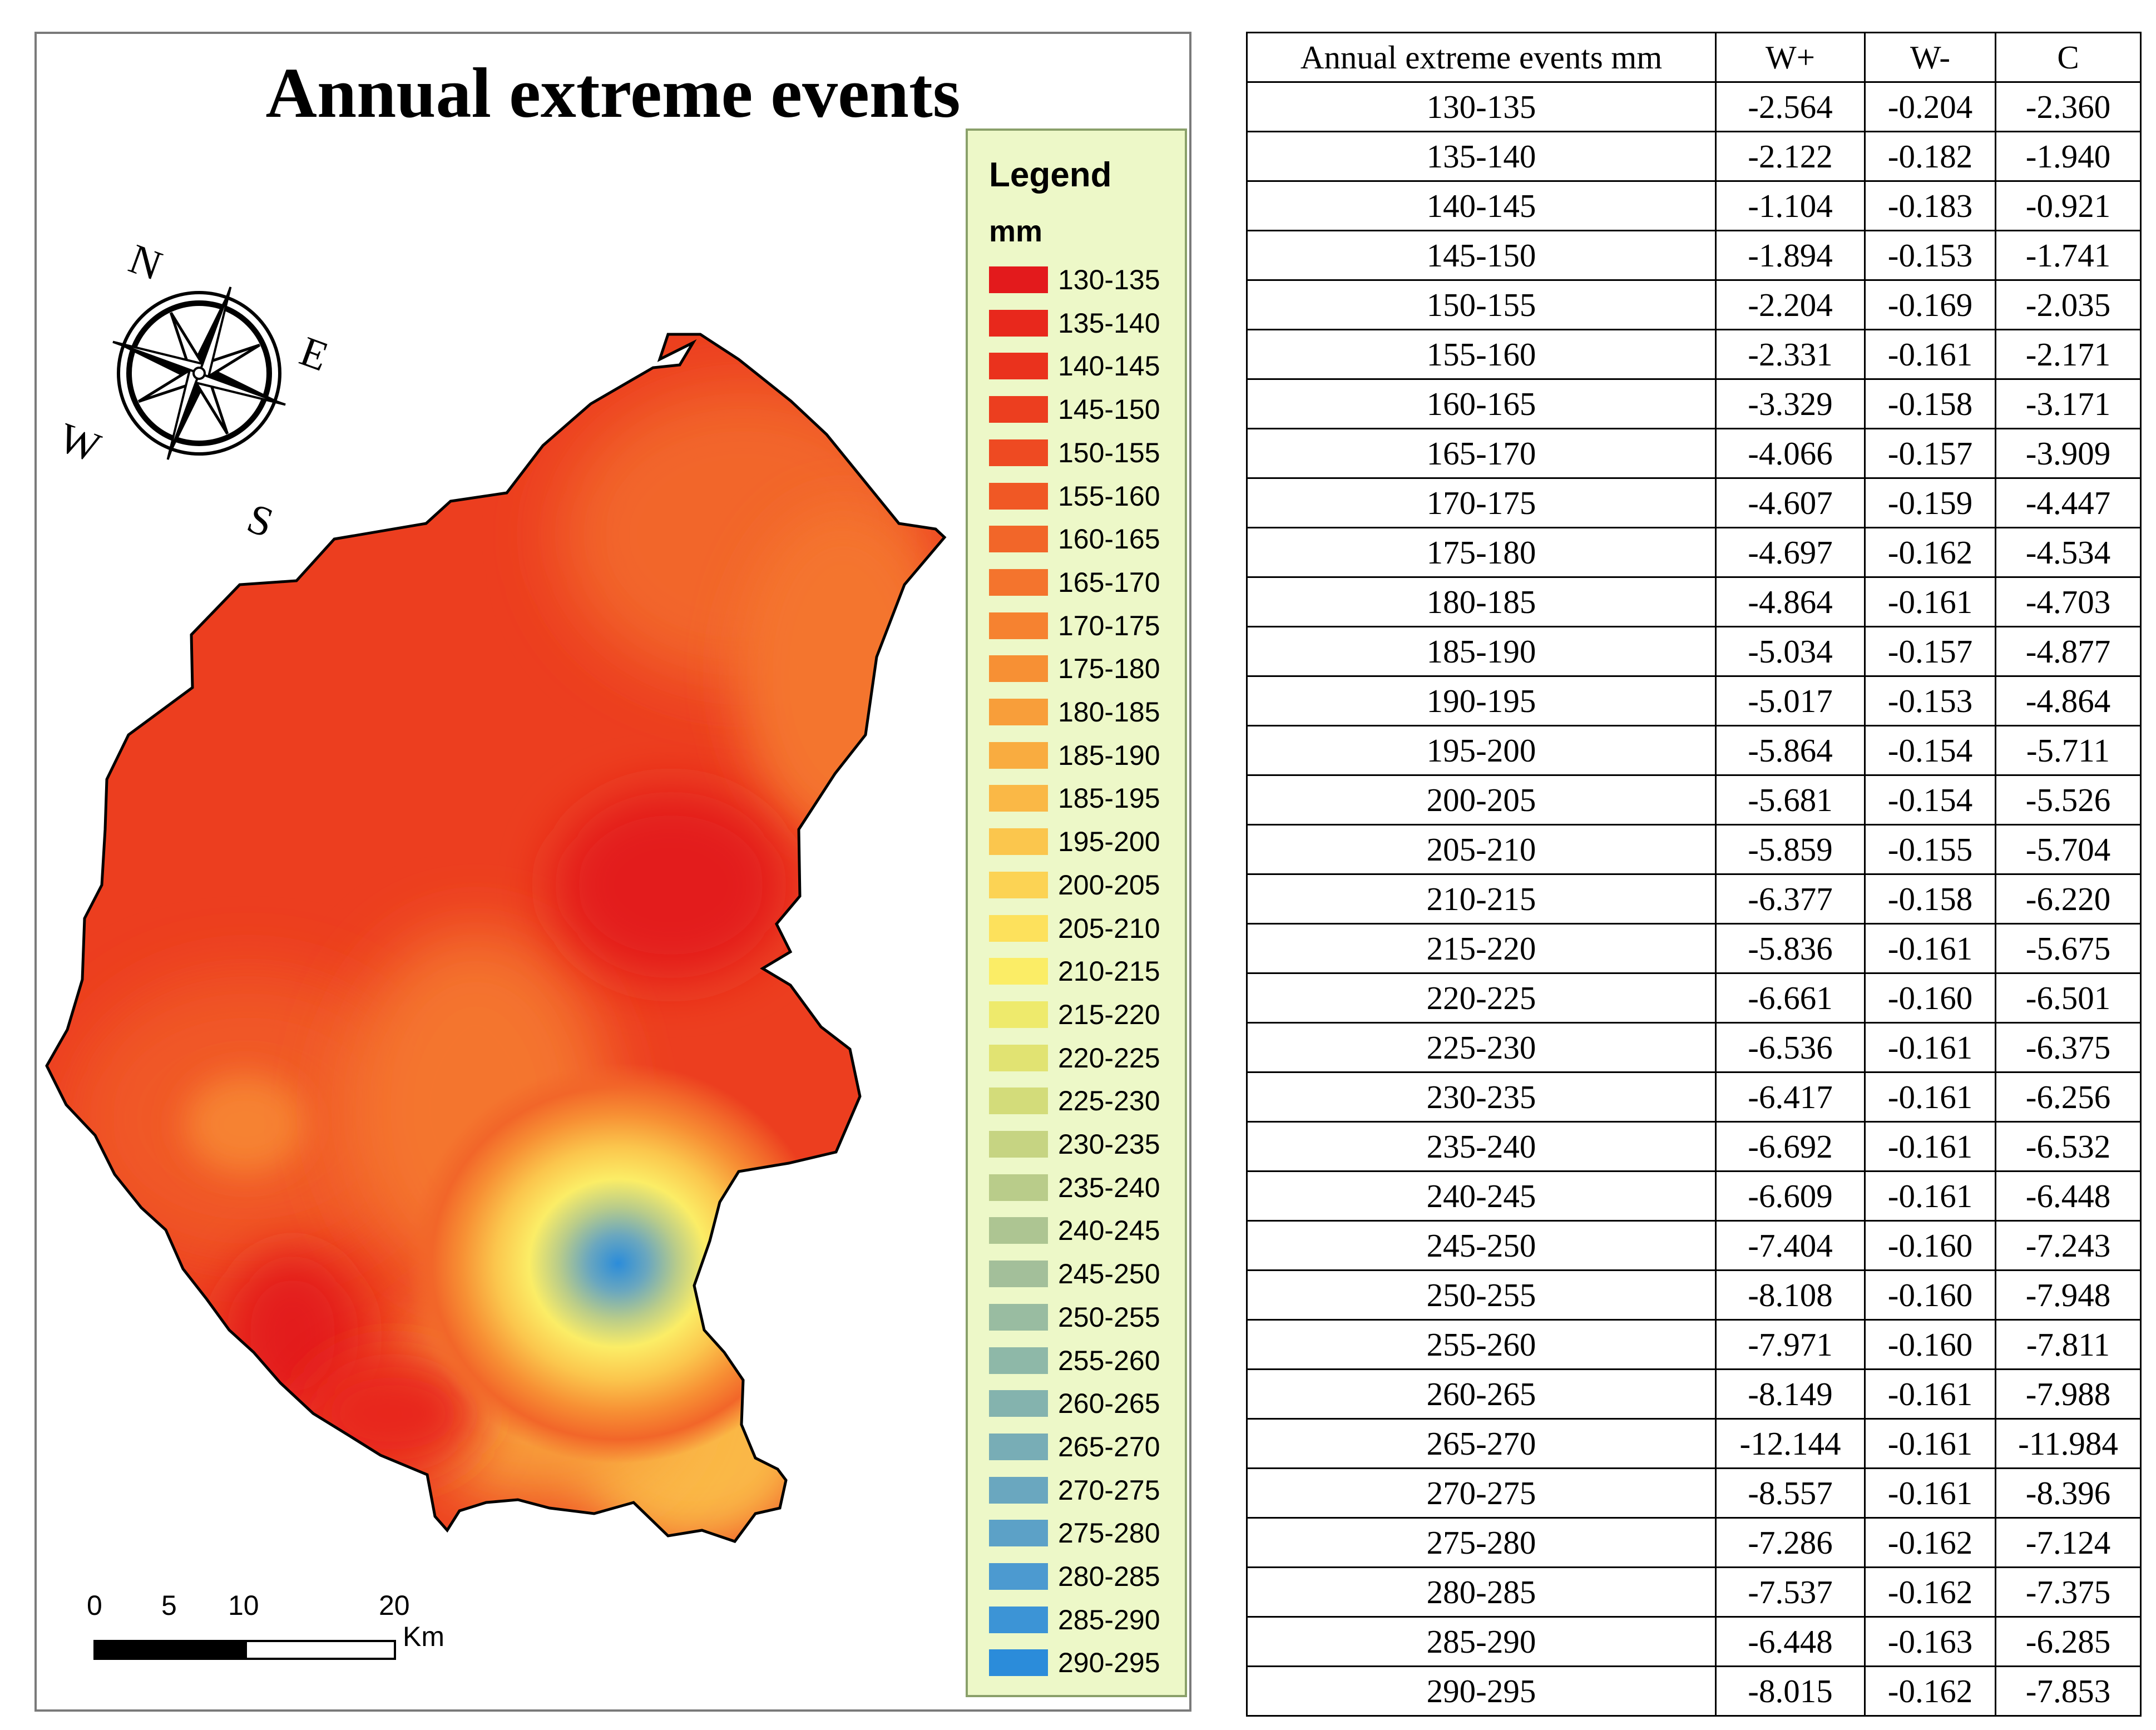 The width and height of the screenshot is (2156, 1730). I want to click on legend-label: 205-210, so click(1109, 928).